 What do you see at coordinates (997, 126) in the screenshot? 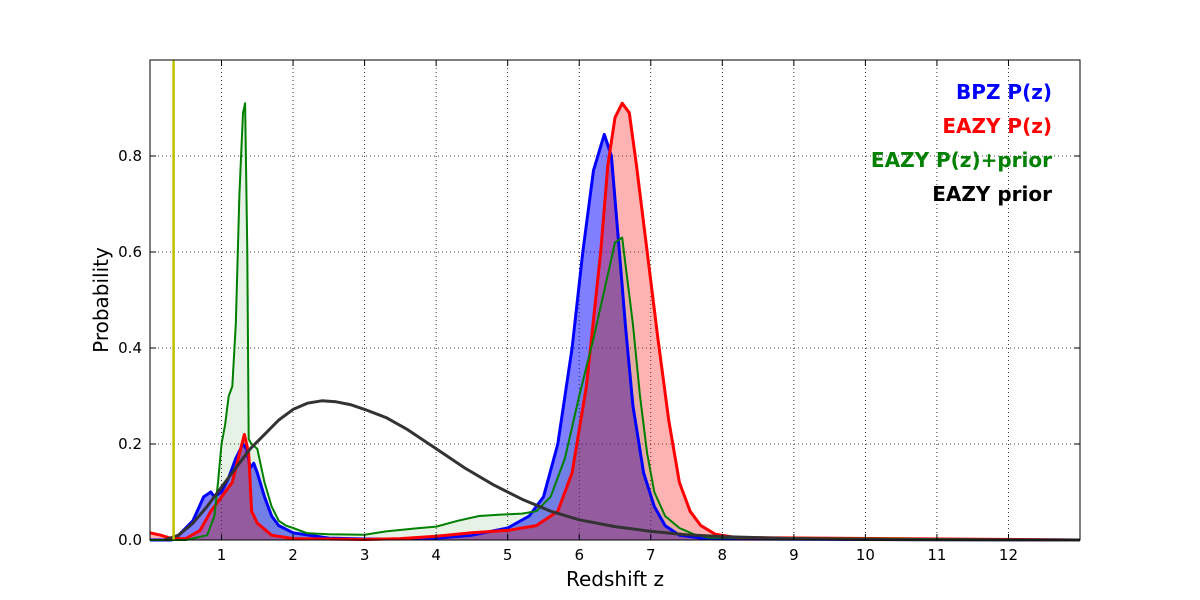
I see `legend-entry-eazy-p-z: EAZY P(z)` at bounding box center [997, 126].